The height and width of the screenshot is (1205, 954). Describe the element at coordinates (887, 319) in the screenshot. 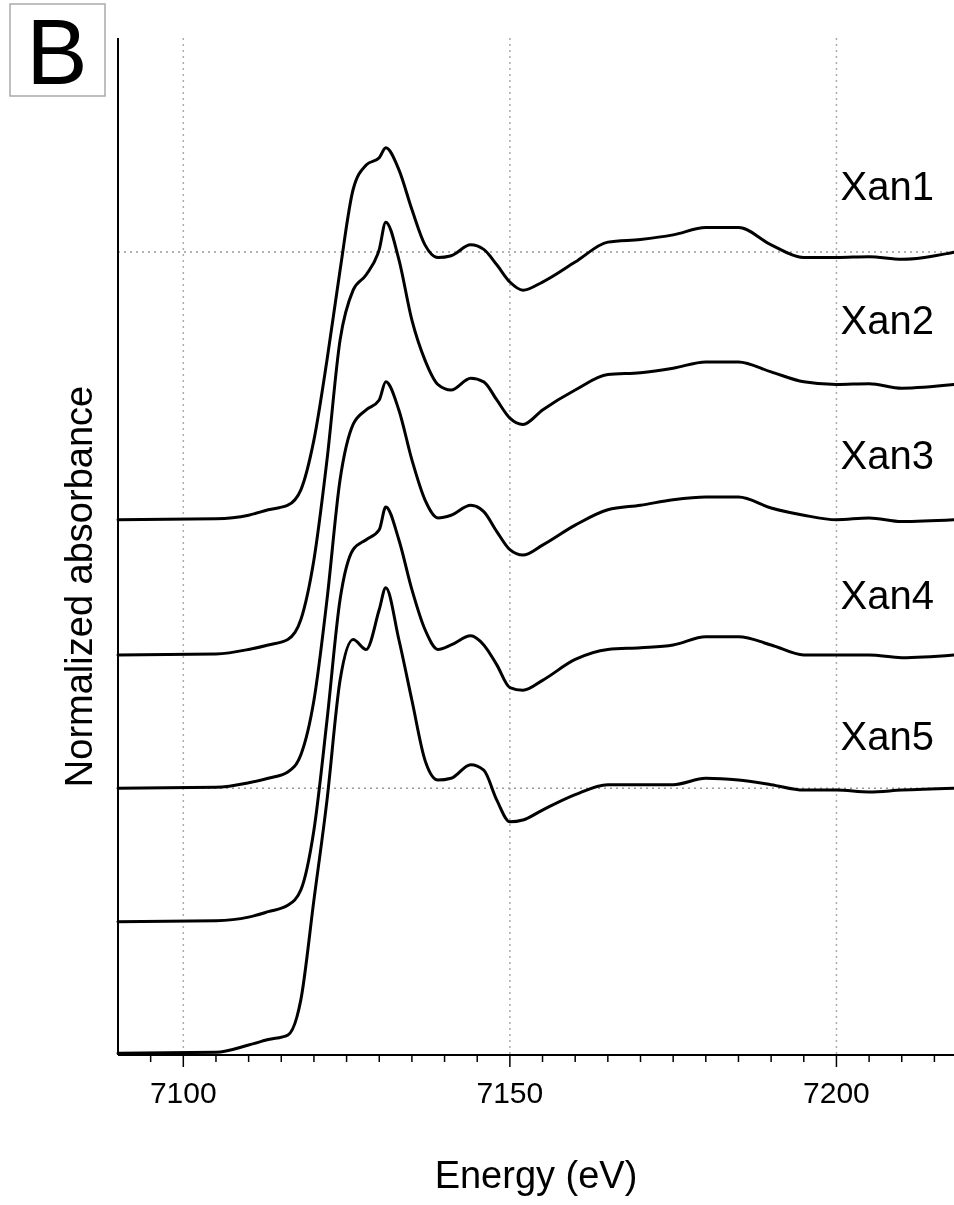

I see `series-label: Xan2` at that location.